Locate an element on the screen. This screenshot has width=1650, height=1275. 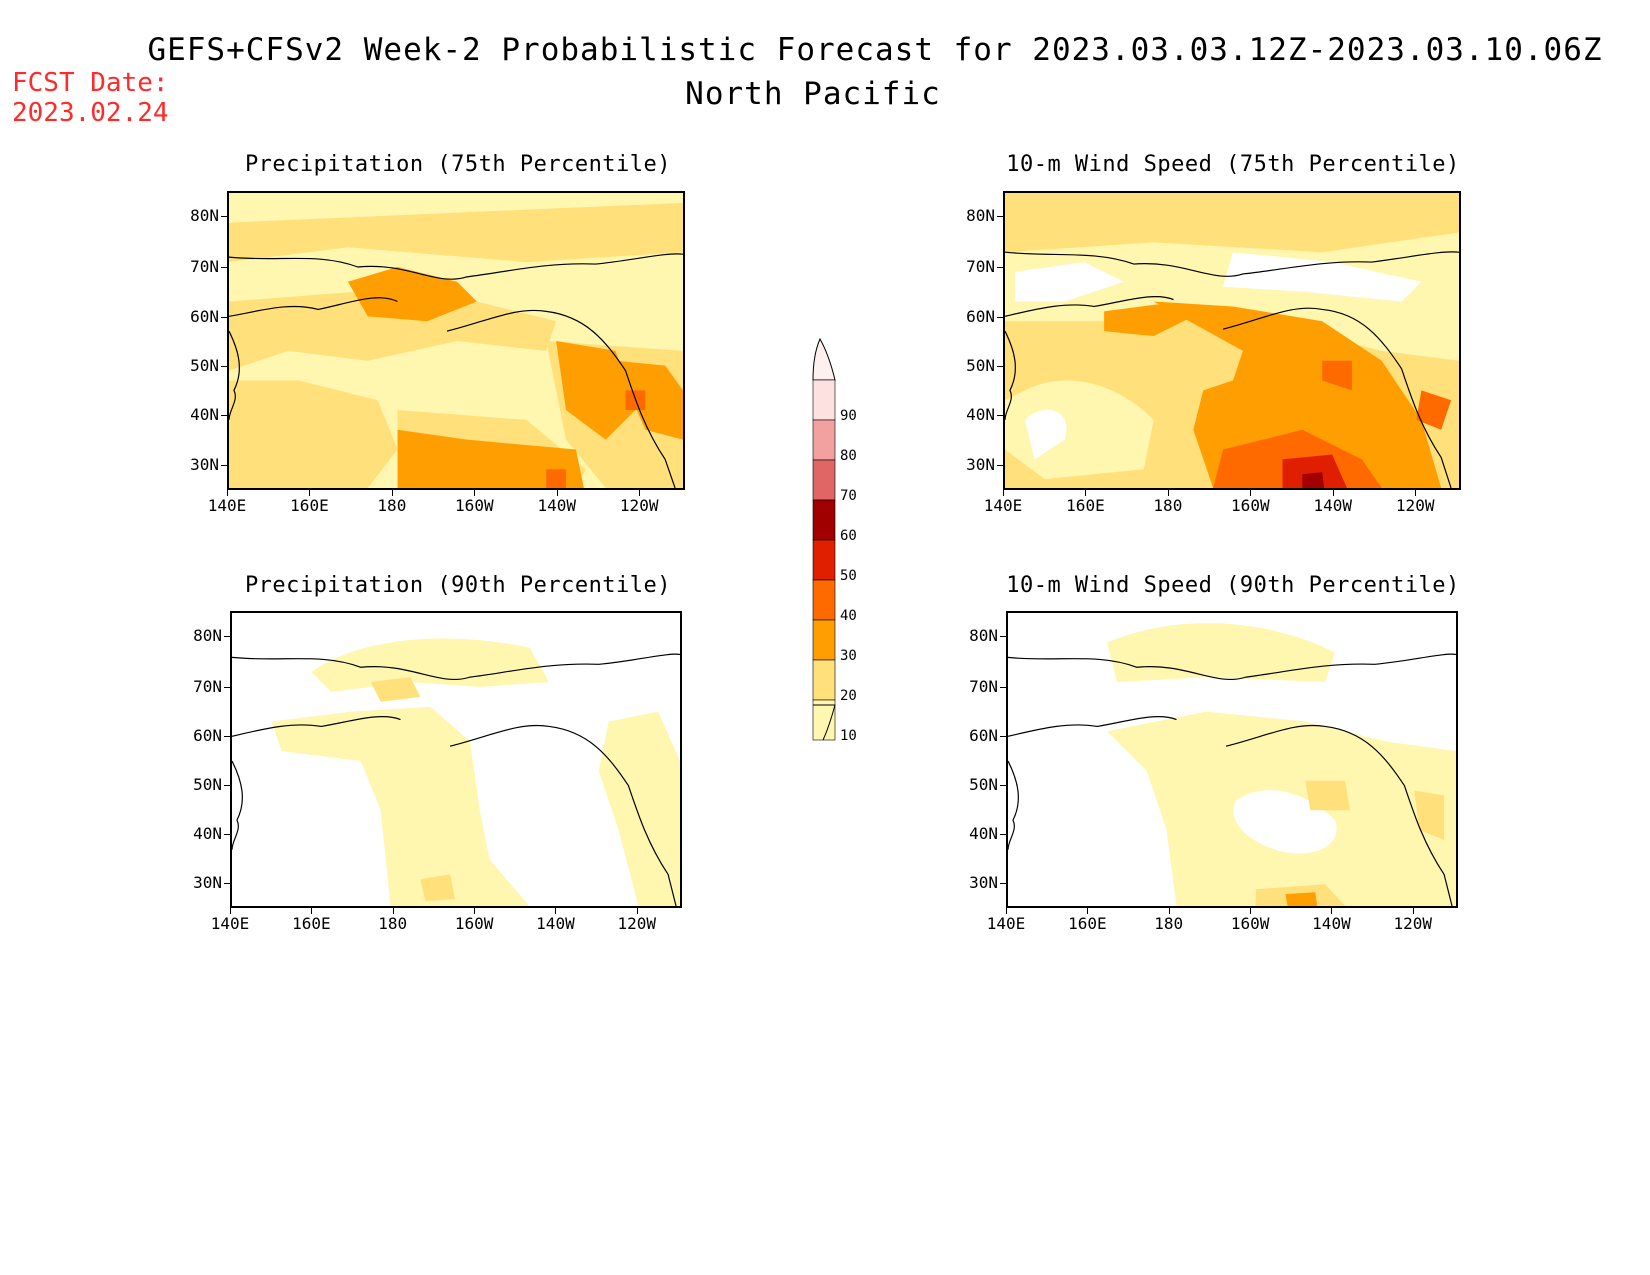
colorbar-label: 10 is located at coordinates (848, 736).